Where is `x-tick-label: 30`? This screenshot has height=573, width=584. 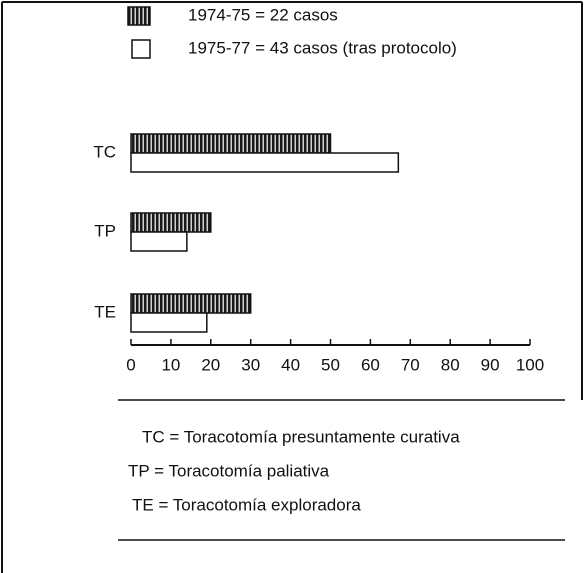
x-tick-label: 30 is located at coordinates (250, 364).